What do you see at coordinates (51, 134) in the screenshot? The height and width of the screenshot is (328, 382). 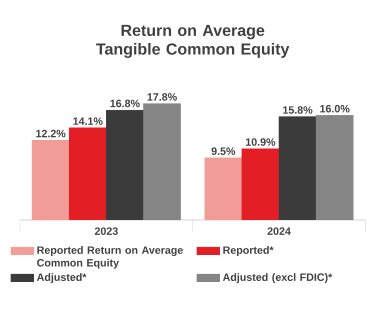 I see `data-label: 12.2%` at bounding box center [51, 134].